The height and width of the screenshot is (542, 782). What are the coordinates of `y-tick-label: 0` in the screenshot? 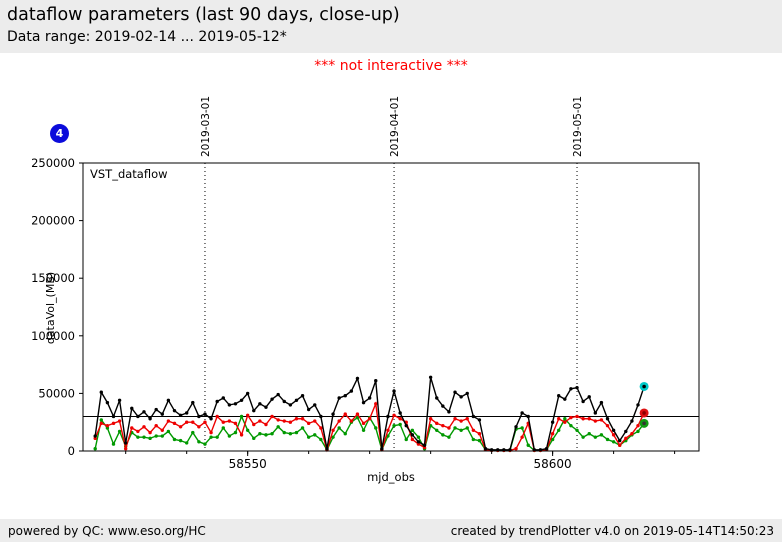 It's located at (71, 451).